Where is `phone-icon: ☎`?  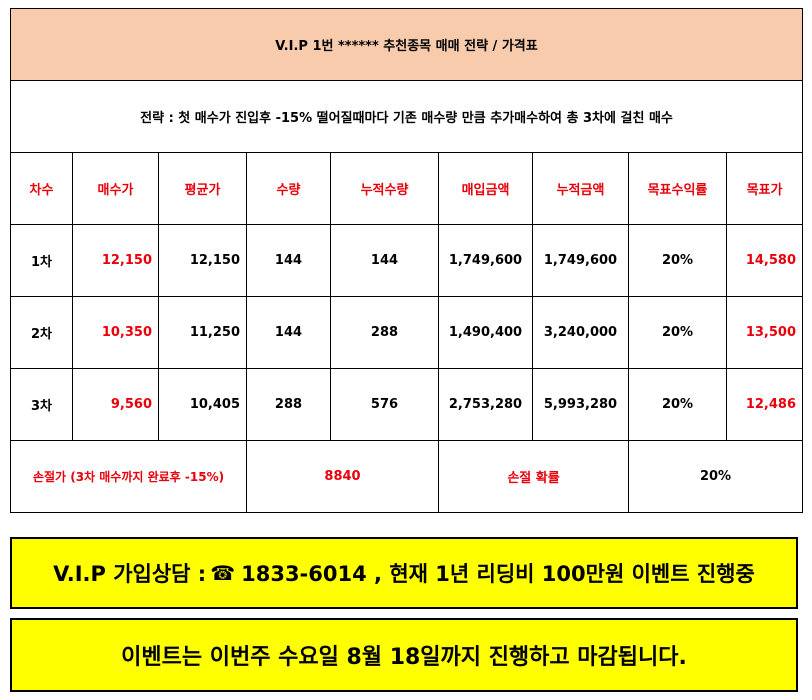
phone-icon: ☎ is located at coordinates (223, 573).